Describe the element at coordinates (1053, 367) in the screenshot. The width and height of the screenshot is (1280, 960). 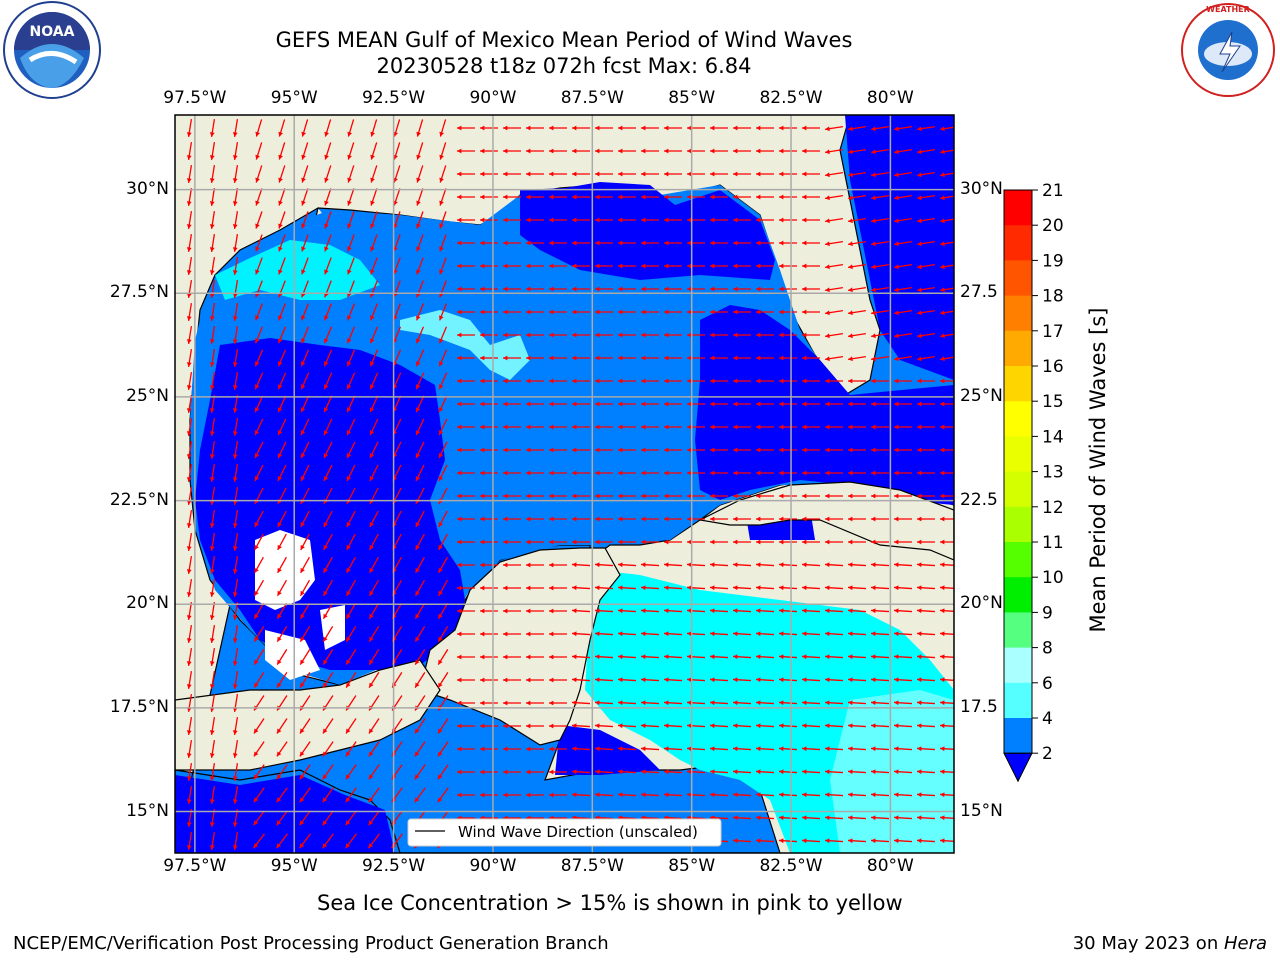
I see `colorbar-tick-label: 16` at that location.